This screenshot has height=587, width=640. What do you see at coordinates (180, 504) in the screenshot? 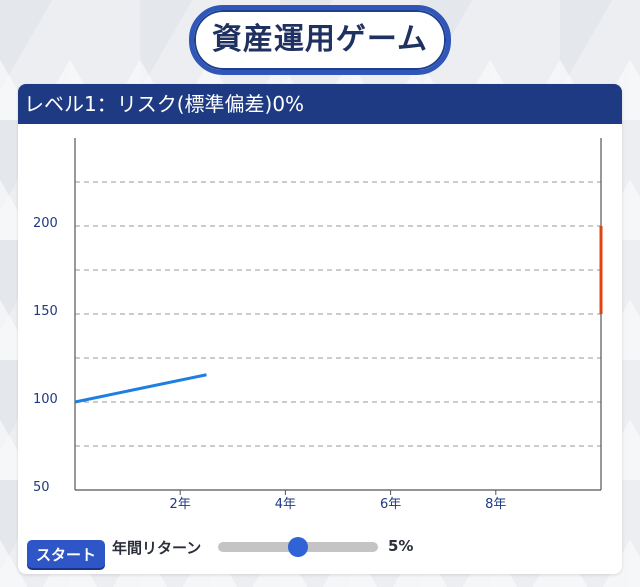
I see `x-tick-label: 2年` at bounding box center [180, 504].